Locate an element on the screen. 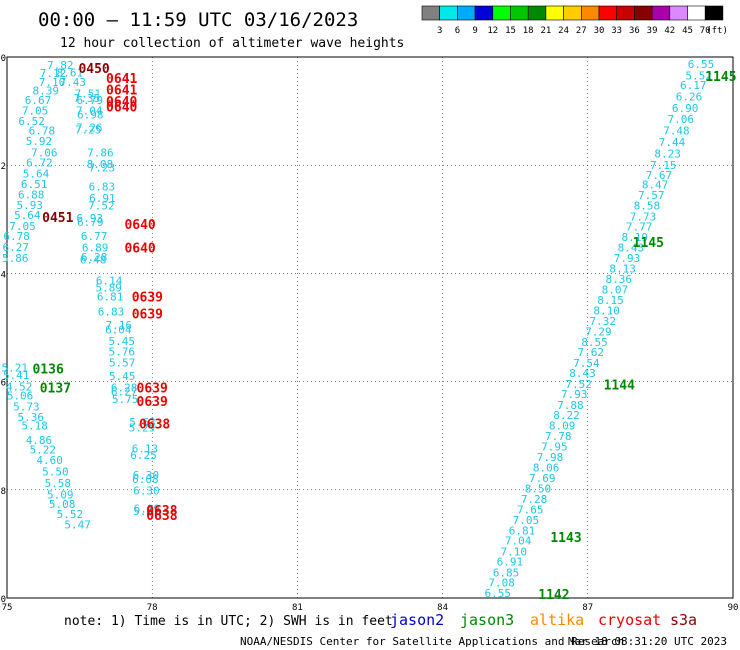 The height and width of the screenshot is (650, 740). swh-value: 6.08 is located at coordinates (145, 479).